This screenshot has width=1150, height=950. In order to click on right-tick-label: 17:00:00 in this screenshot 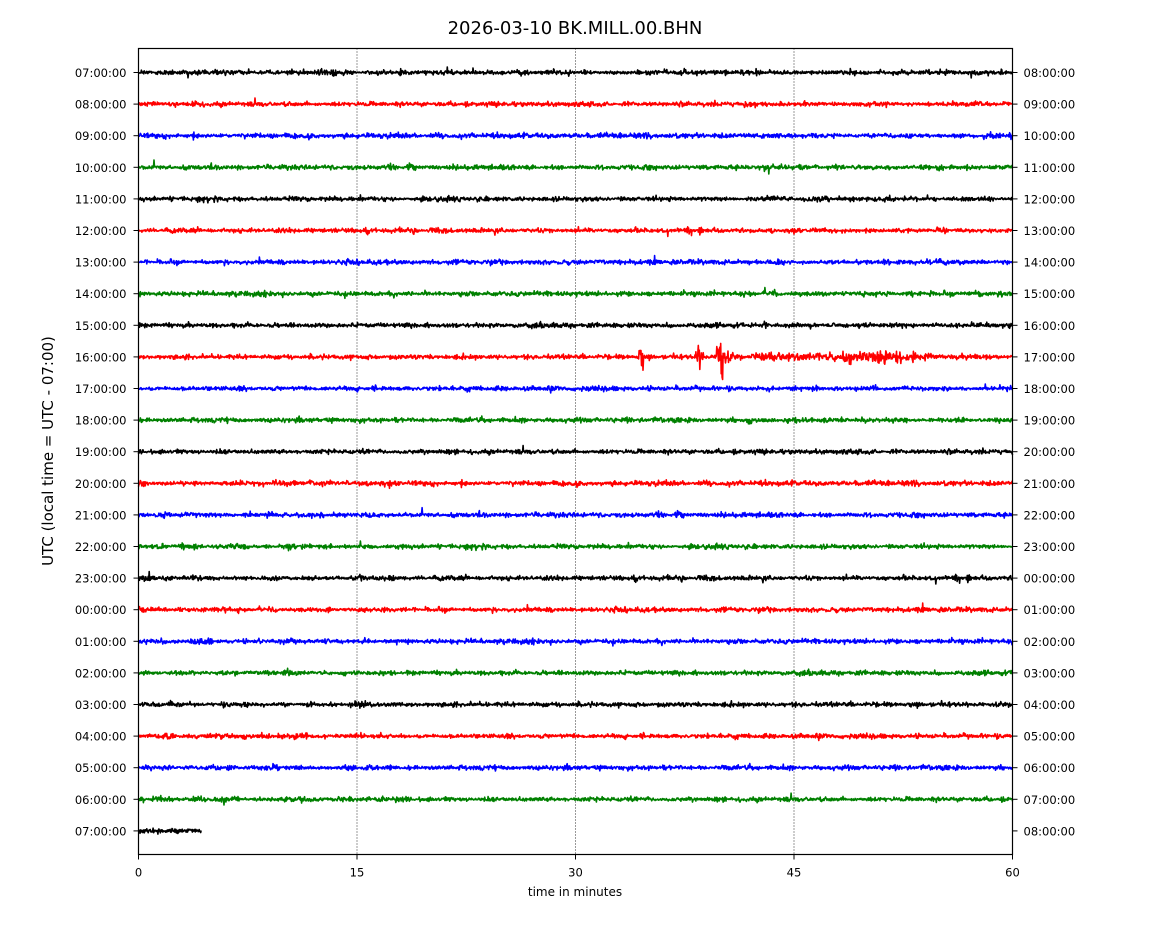, I will do `click(1050, 357)`.